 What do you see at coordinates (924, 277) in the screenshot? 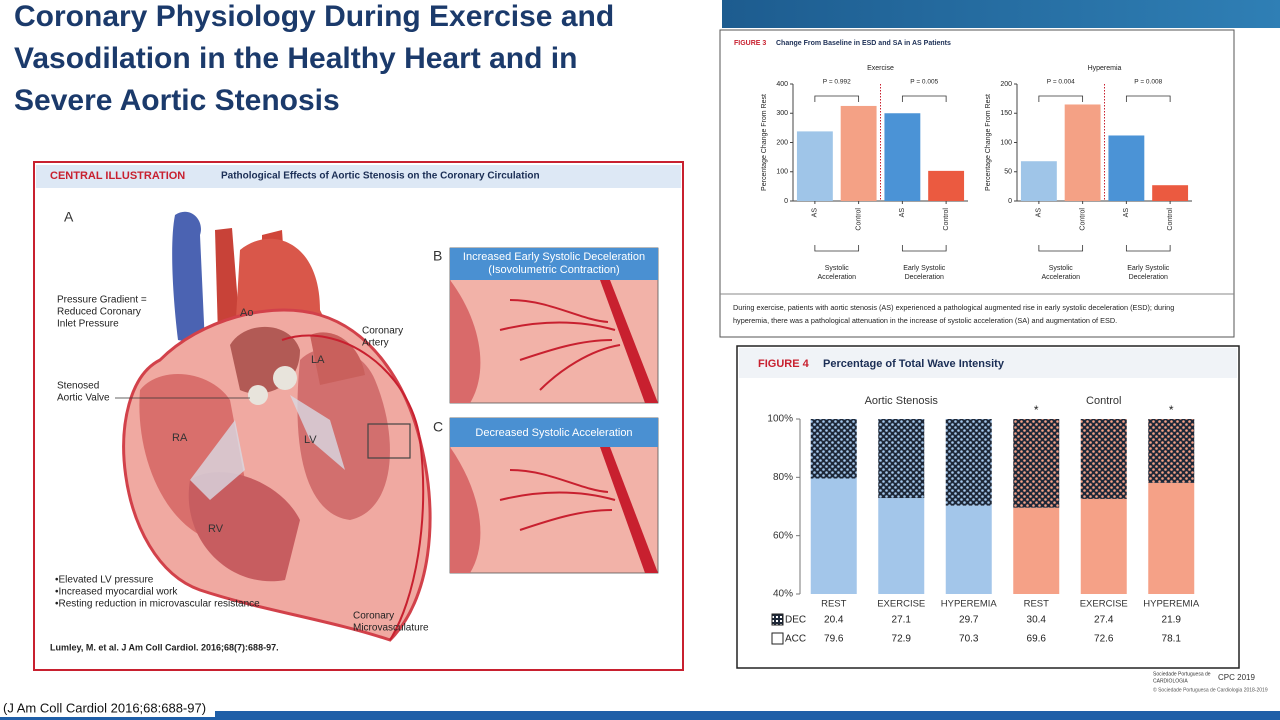
I see `group-label: Deceleration` at bounding box center [924, 277].